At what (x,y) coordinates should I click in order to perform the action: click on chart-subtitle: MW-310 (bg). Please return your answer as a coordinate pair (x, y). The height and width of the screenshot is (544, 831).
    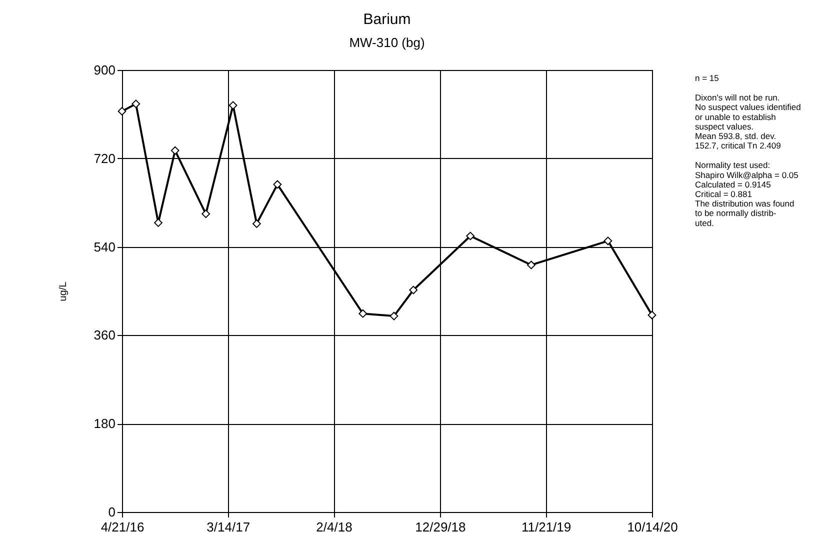
    Looking at the image, I should click on (387, 42).